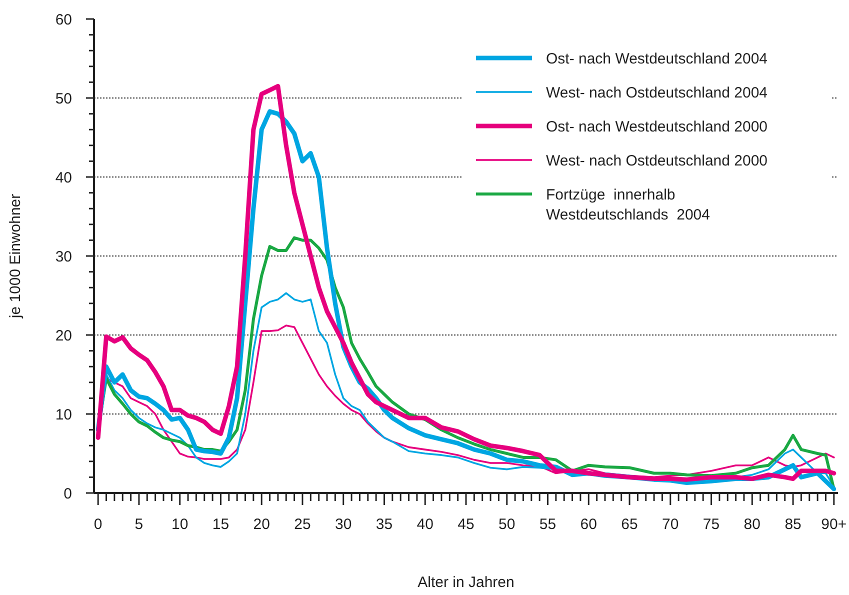 The image size is (849, 595). What do you see at coordinates (63, 177) in the screenshot?
I see `y-tick-label: 40` at bounding box center [63, 177].